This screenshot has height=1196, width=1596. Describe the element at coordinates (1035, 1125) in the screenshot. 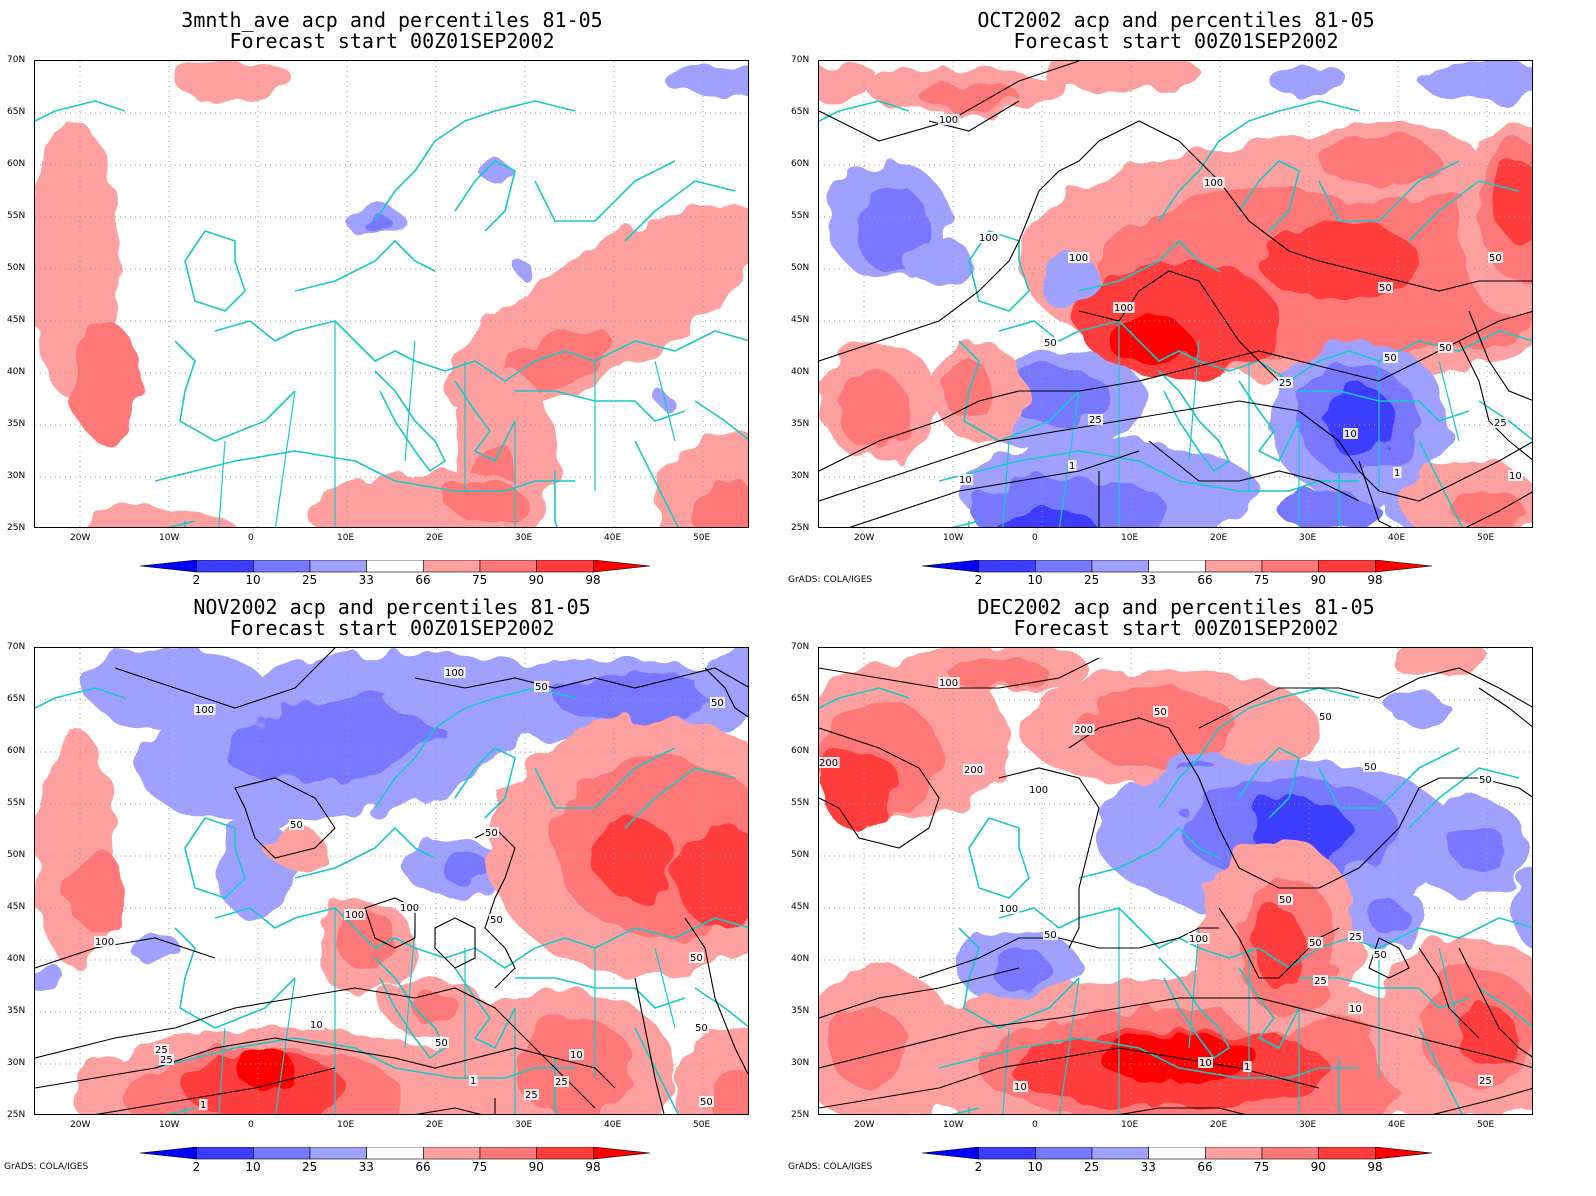

I see `lon-tick-label: 0` at that location.